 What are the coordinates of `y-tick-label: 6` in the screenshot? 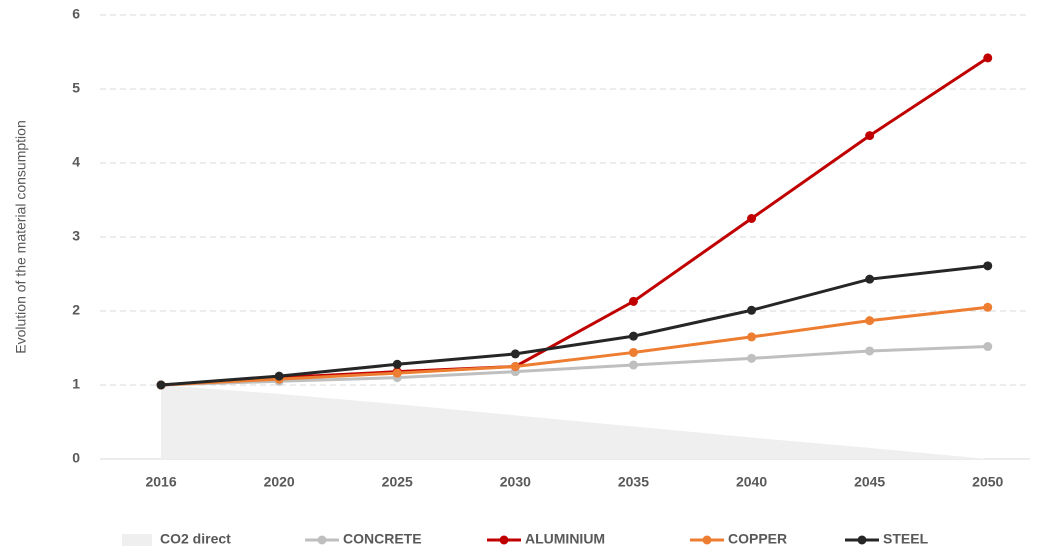 It's located at (76, 14).